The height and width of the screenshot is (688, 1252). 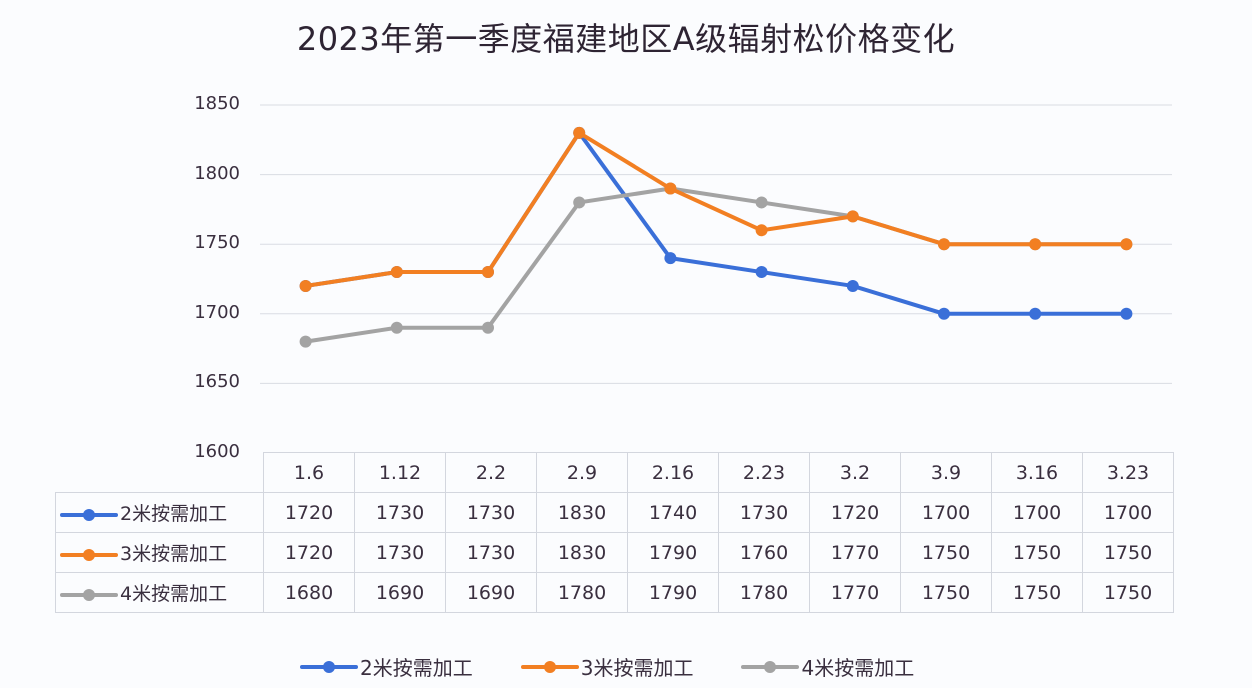 What do you see at coordinates (174, 514) in the screenshot?
I see `series-name: 2米按需加工` at bounding box center [174, 514].